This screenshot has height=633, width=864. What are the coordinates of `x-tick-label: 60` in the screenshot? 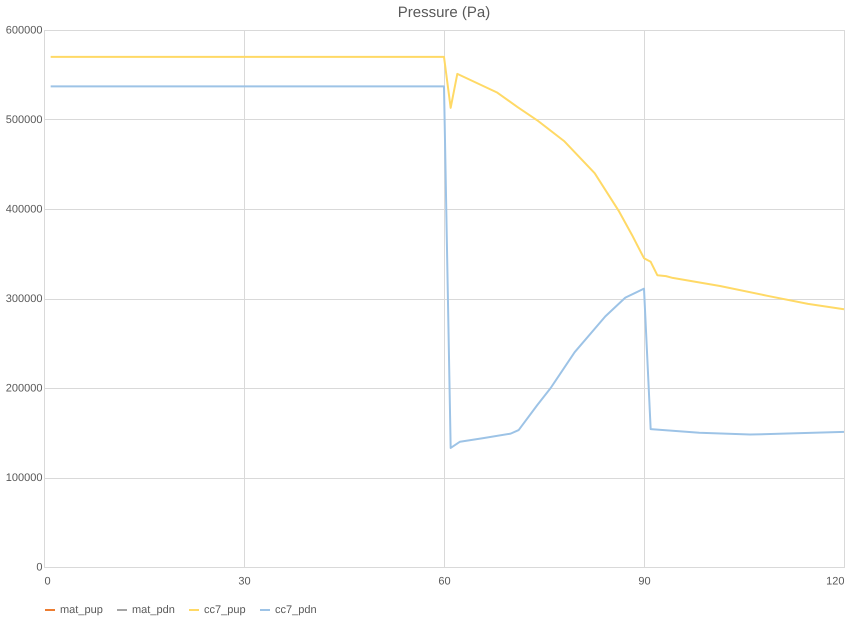 It's located at (444, 582).